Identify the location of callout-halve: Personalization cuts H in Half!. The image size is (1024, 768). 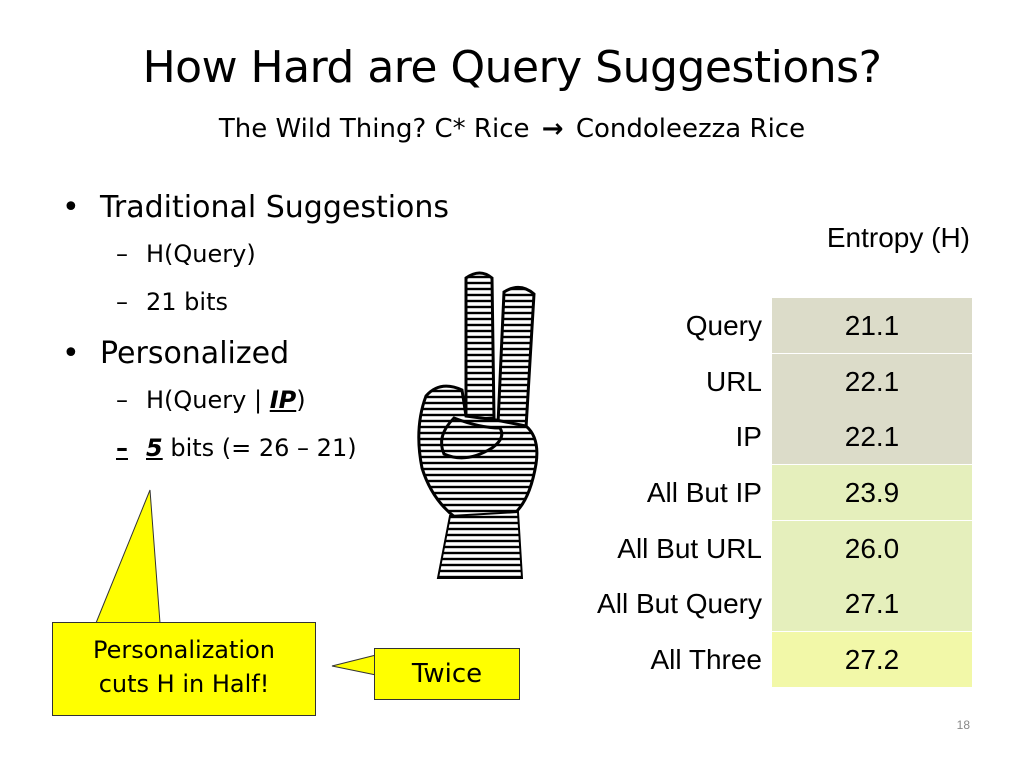
(184, 669).